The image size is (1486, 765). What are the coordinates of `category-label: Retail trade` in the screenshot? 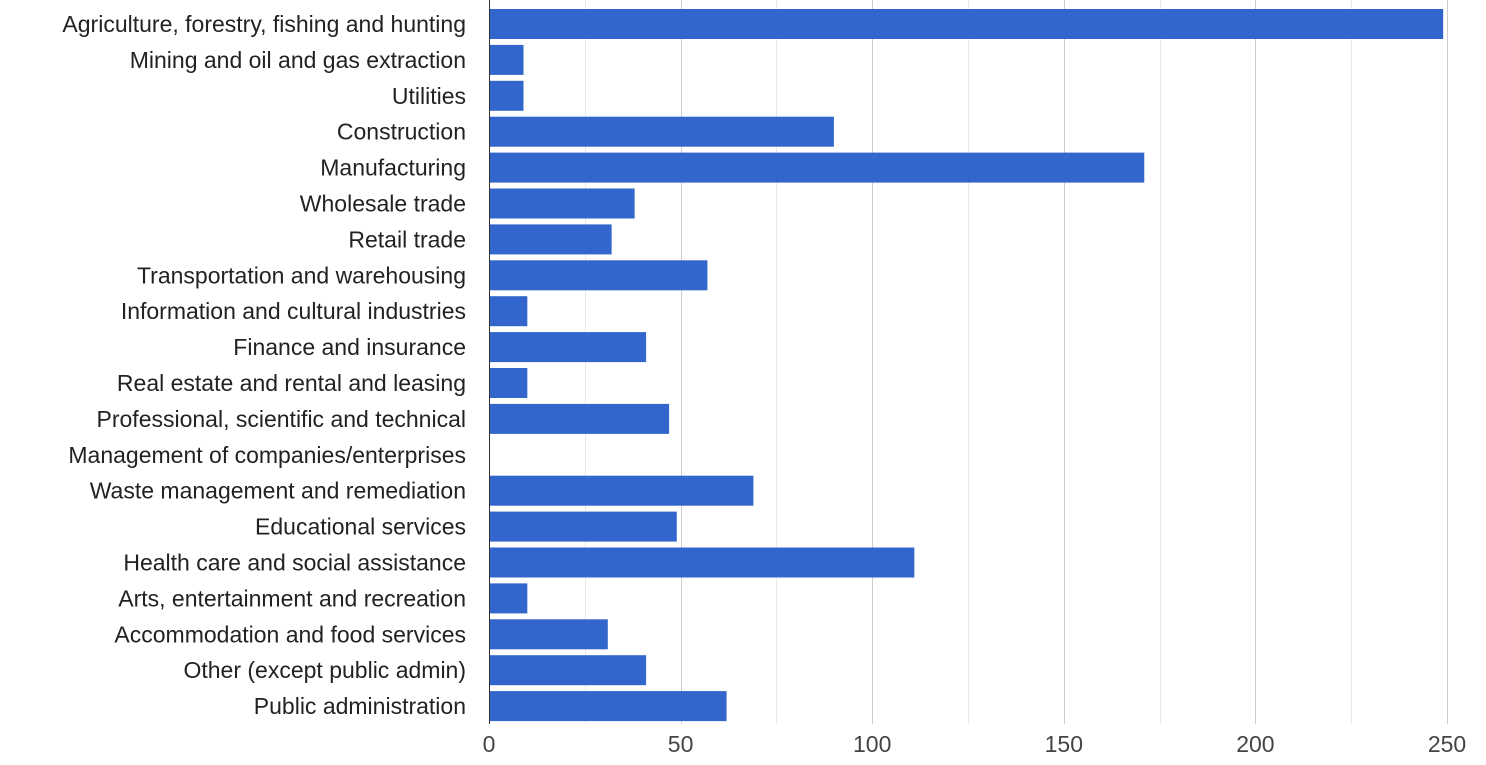 It's located at (407, 239).